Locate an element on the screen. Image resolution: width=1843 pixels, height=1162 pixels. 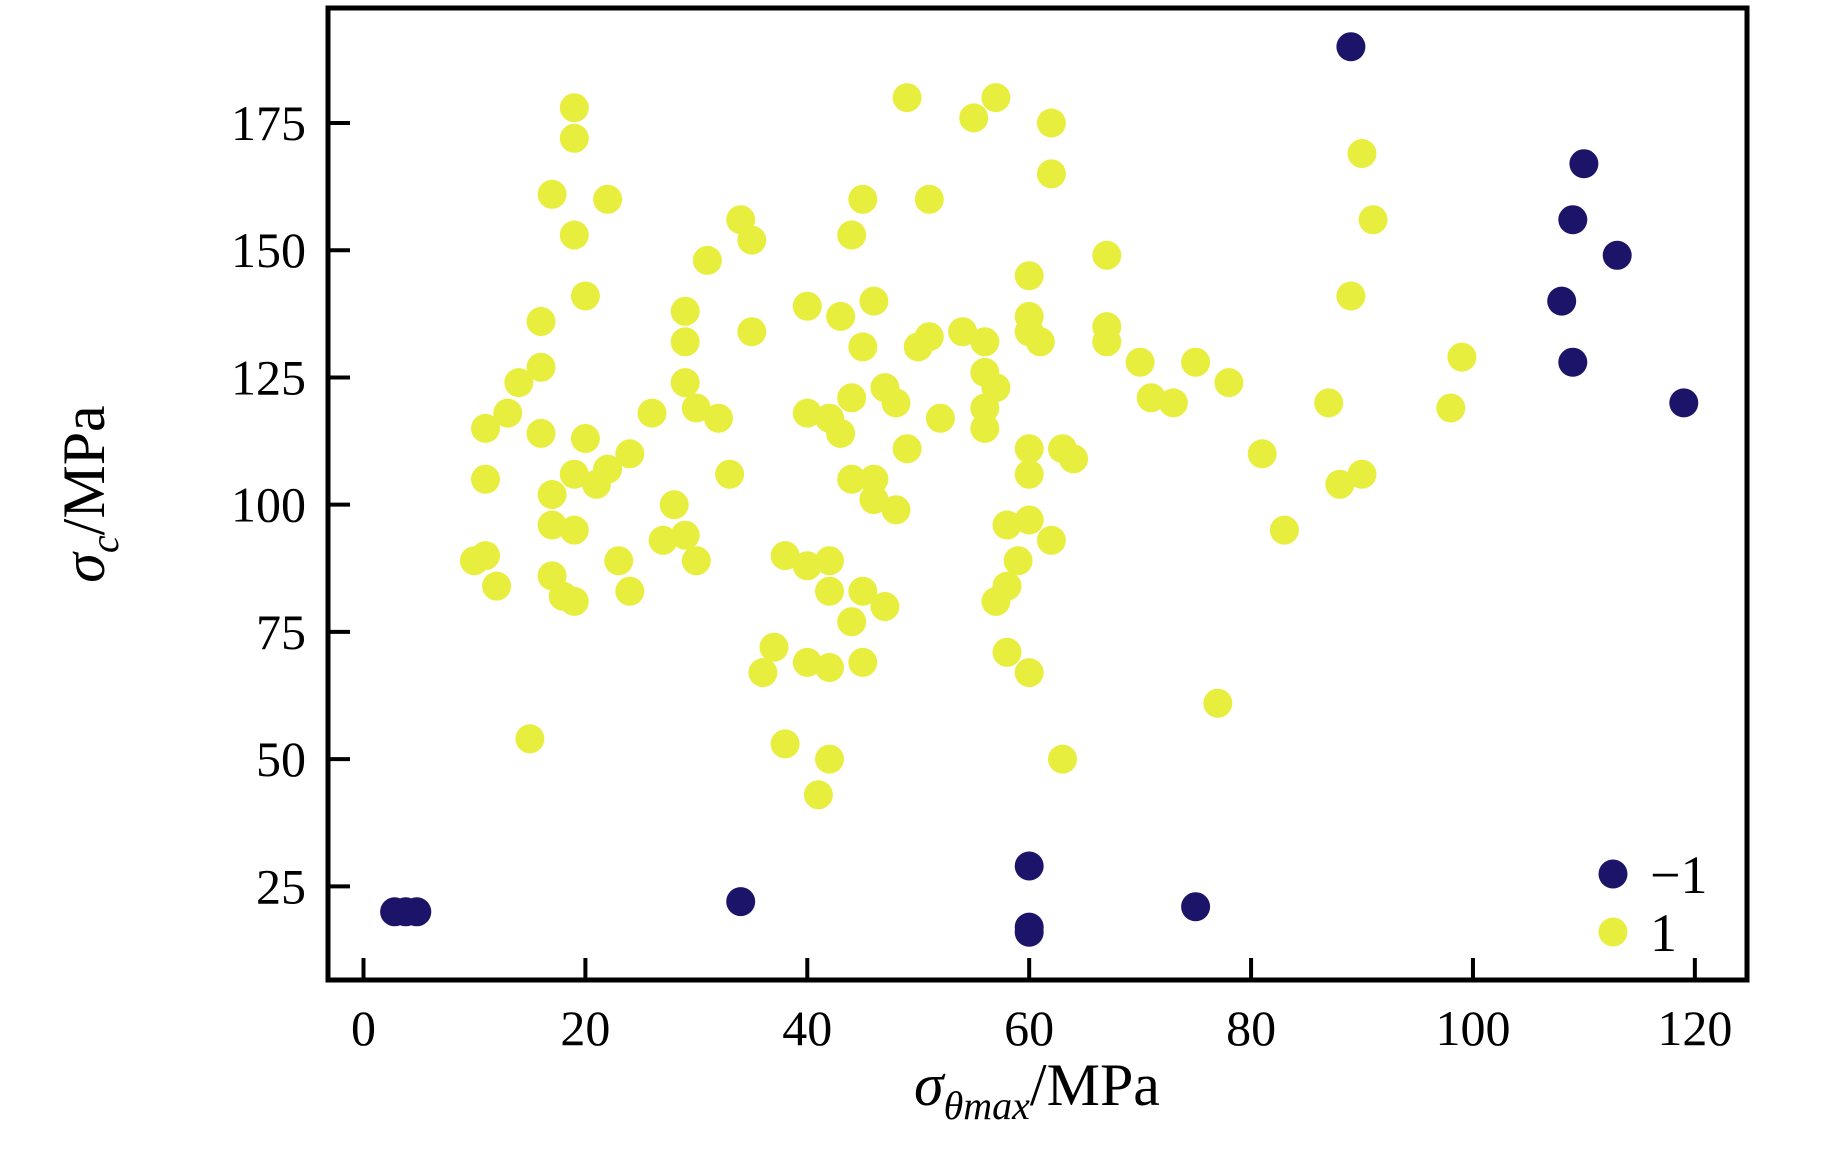
y-tick-label: 25 is located at coordinates (281, 886).